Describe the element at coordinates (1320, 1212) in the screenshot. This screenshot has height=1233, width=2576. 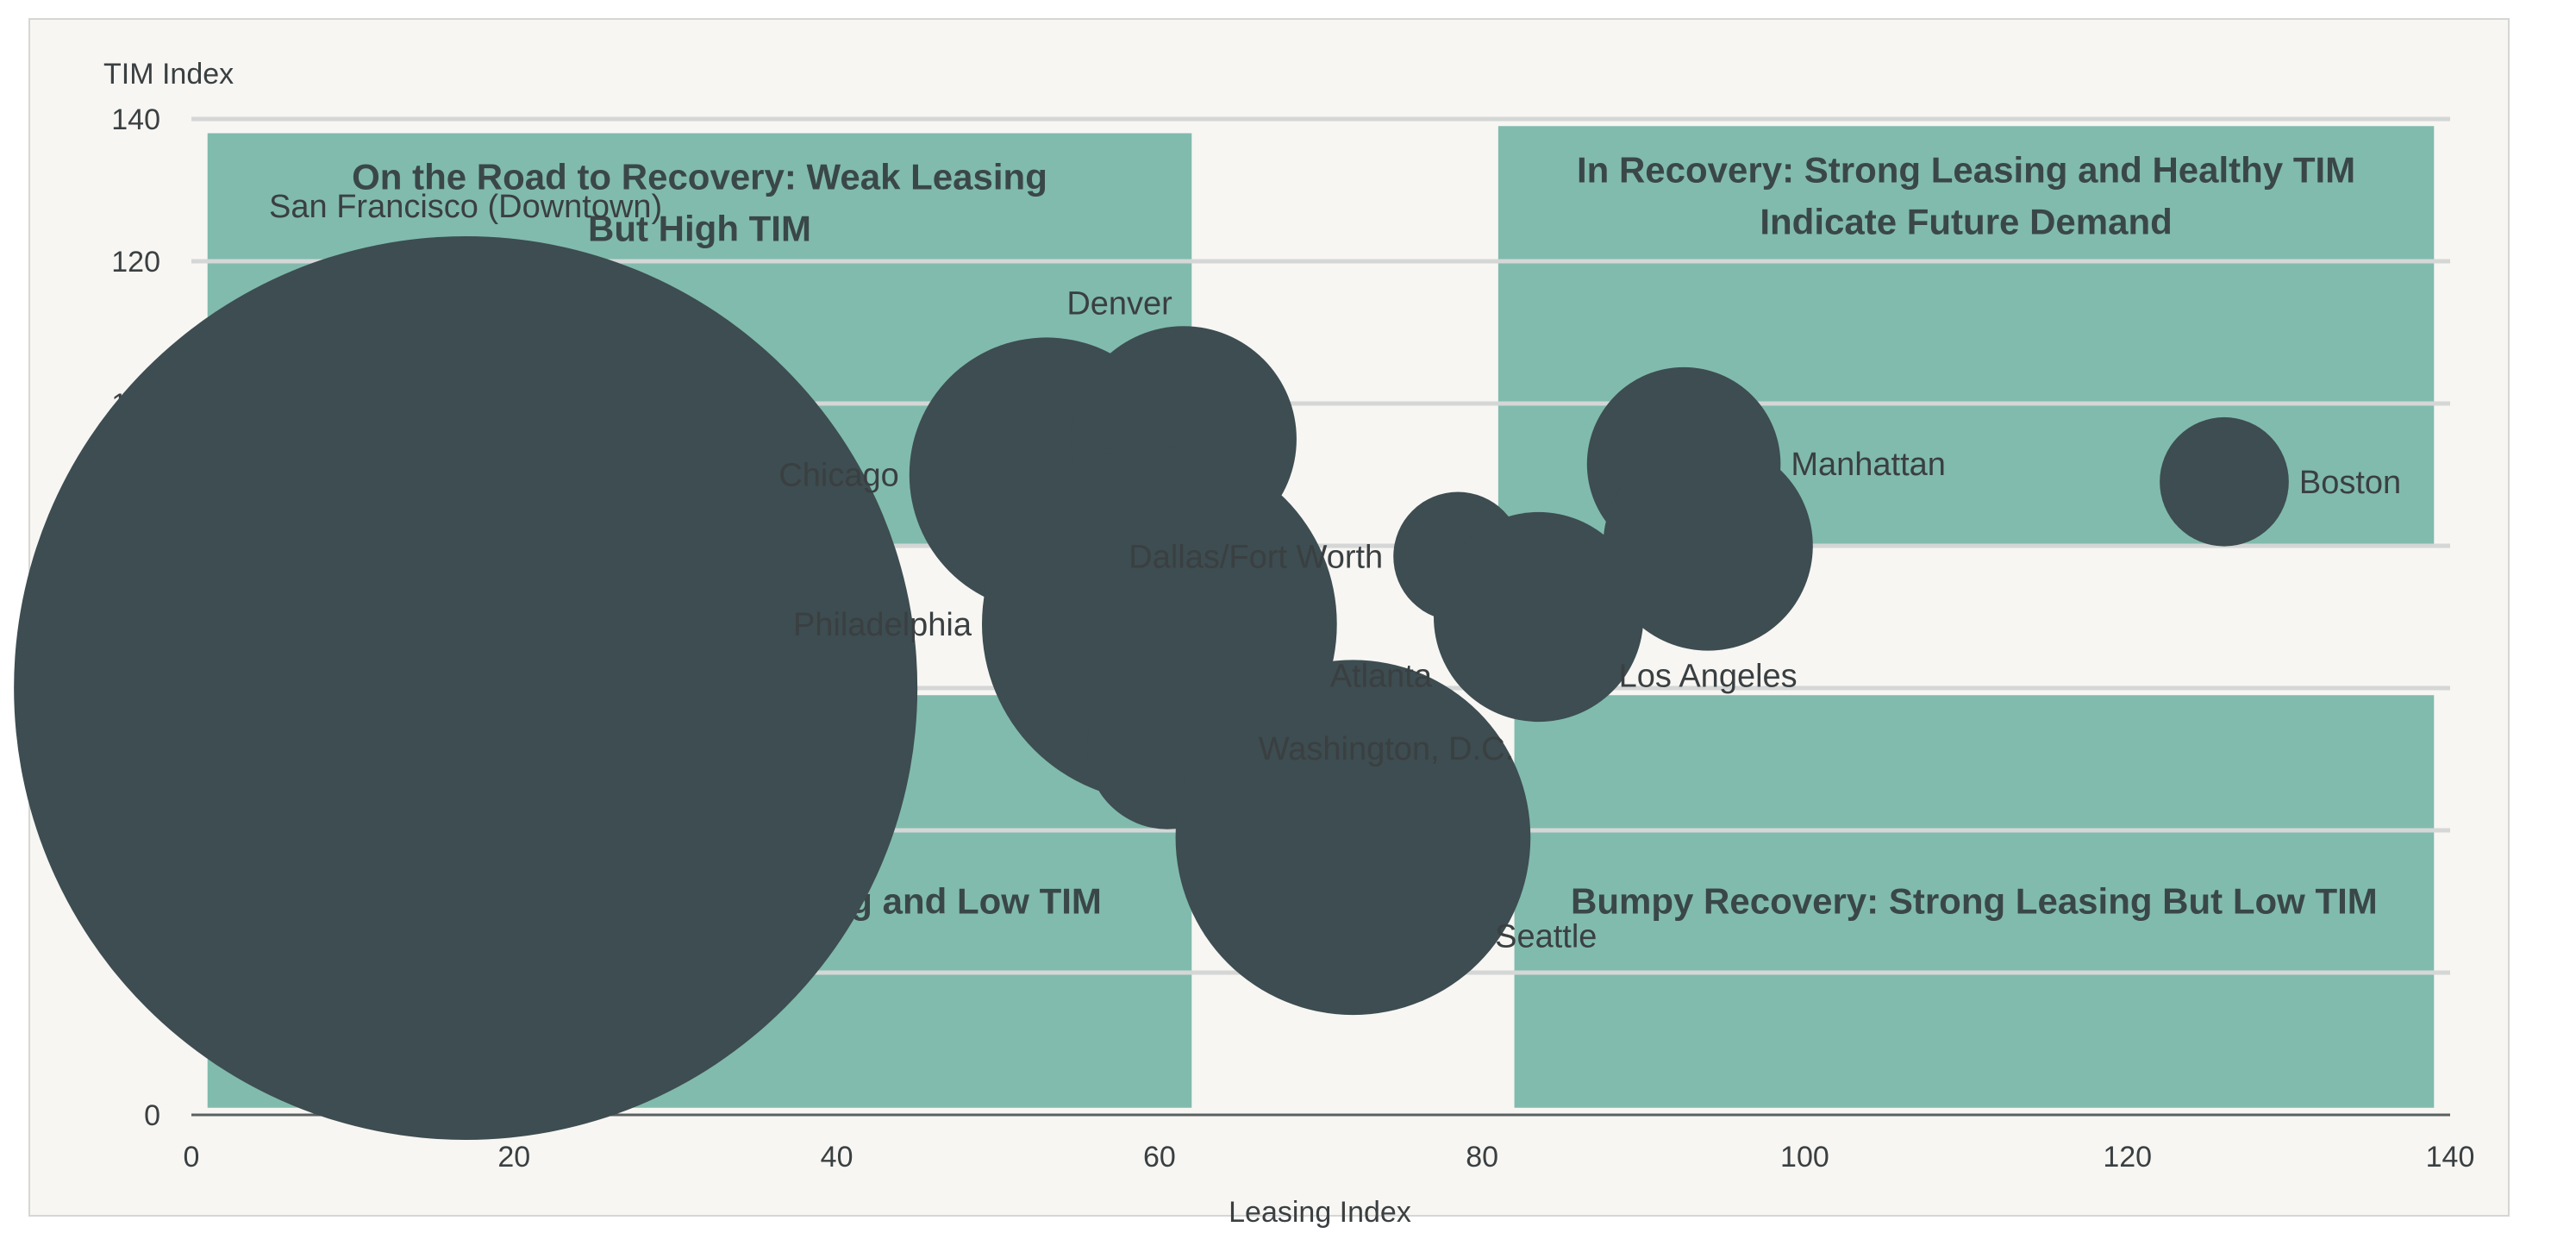
I see `x-axis-title: Leasing Index` at that location.